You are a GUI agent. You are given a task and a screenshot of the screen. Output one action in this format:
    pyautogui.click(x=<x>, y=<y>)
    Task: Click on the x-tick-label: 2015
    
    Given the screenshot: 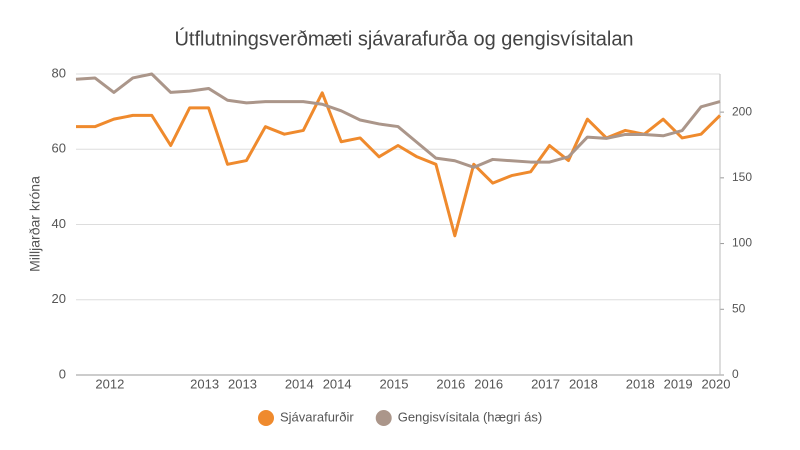 What is the action you would take?
    pyautogui.click(x=394, y=383)
    